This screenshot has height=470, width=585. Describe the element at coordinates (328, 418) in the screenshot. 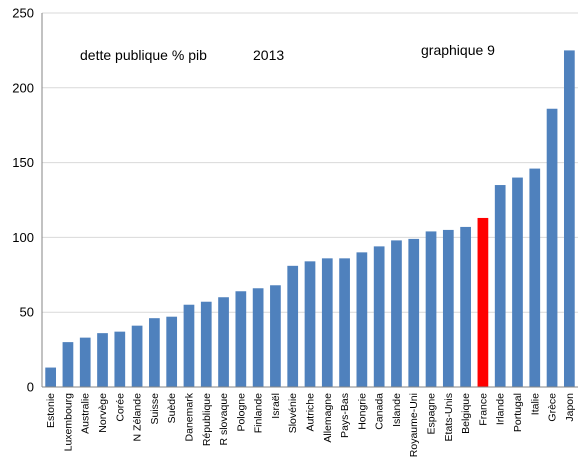

I see `x-tick-label: Allemagne` at that location.